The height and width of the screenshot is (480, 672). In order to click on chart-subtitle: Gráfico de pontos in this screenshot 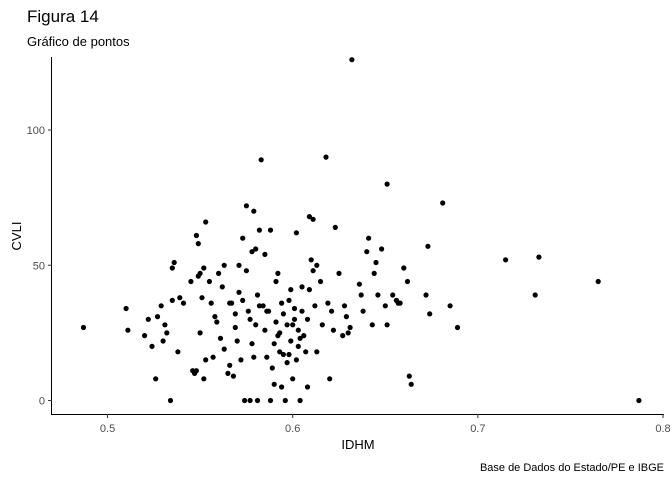, I will do `click(78, 41)`.